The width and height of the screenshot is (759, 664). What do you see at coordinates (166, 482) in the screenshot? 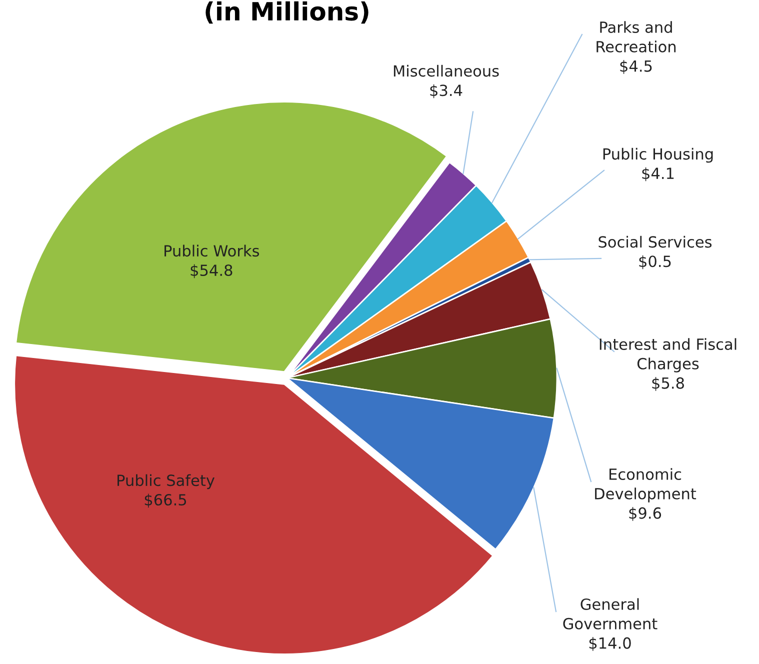
I see `slice-label: Public Safety` at bounding box center [166, 482].